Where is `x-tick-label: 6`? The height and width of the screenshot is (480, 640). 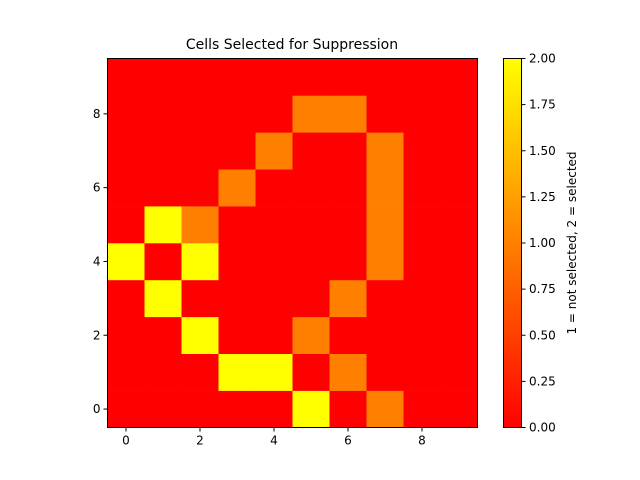
x-tick-label: 6 is located at coordinates (348, 441).